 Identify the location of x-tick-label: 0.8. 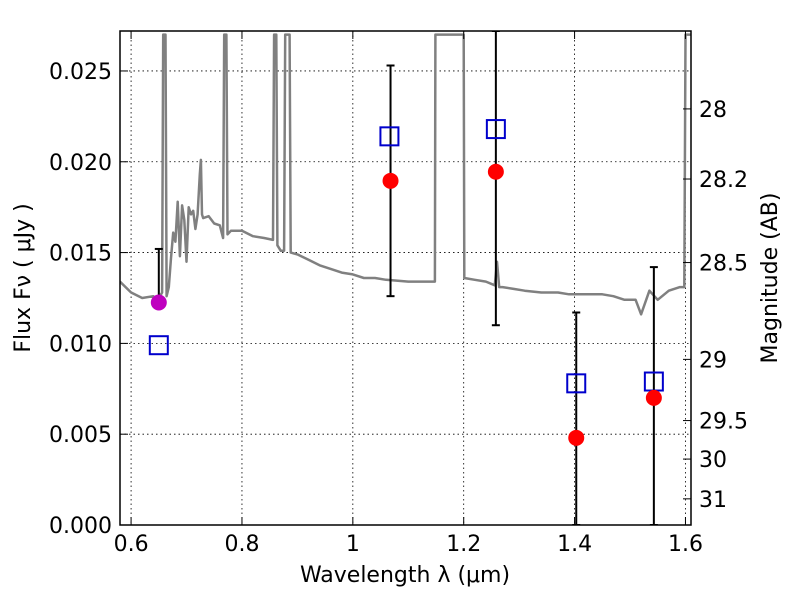
(241, 544).